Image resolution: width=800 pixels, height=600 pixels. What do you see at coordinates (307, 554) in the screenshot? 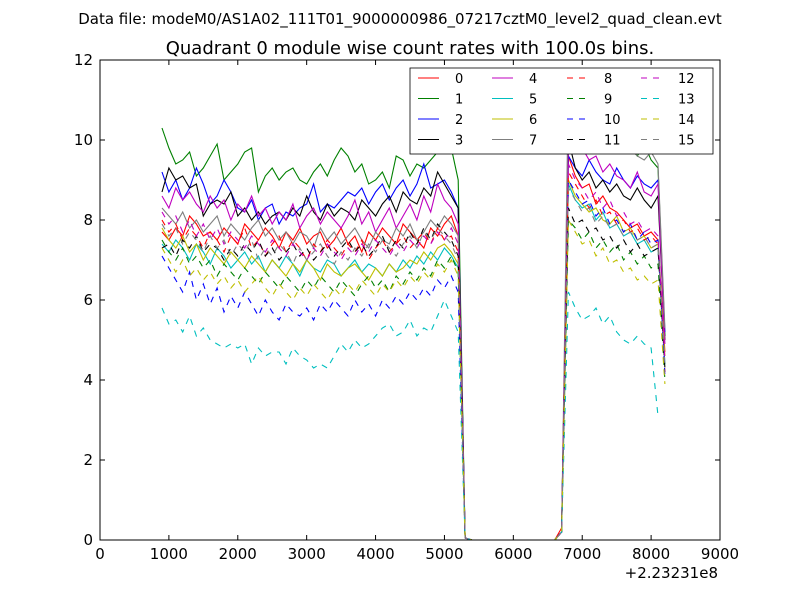
I see `x-tick-label: 3000` at bounding box center [307, 554].